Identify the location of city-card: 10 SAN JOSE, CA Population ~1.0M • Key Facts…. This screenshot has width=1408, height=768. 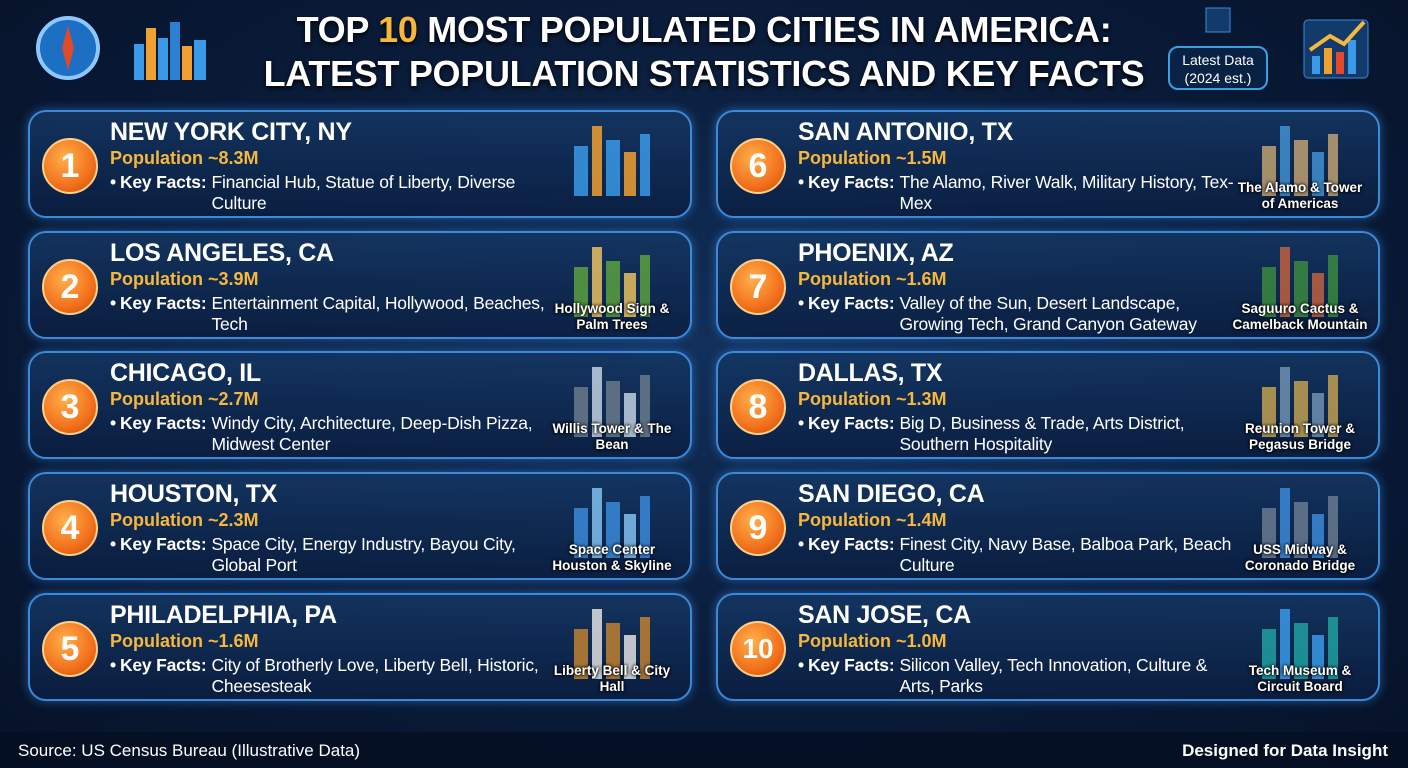
(1048, 647).